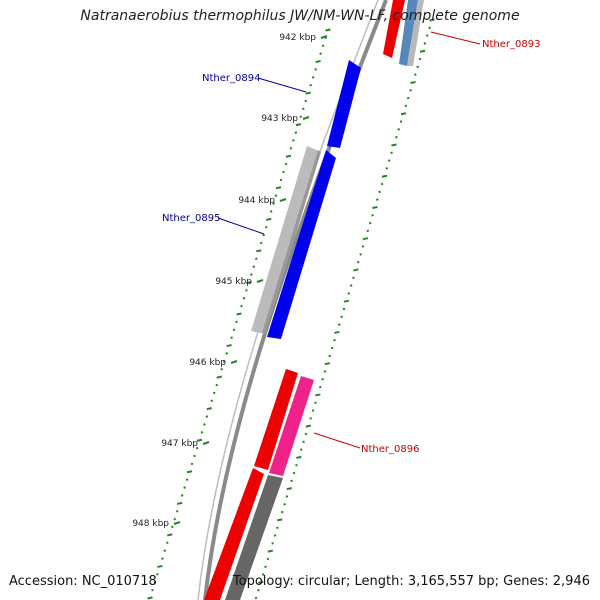  I want to click on tick-label: 946 kbp, so click(207, 363).